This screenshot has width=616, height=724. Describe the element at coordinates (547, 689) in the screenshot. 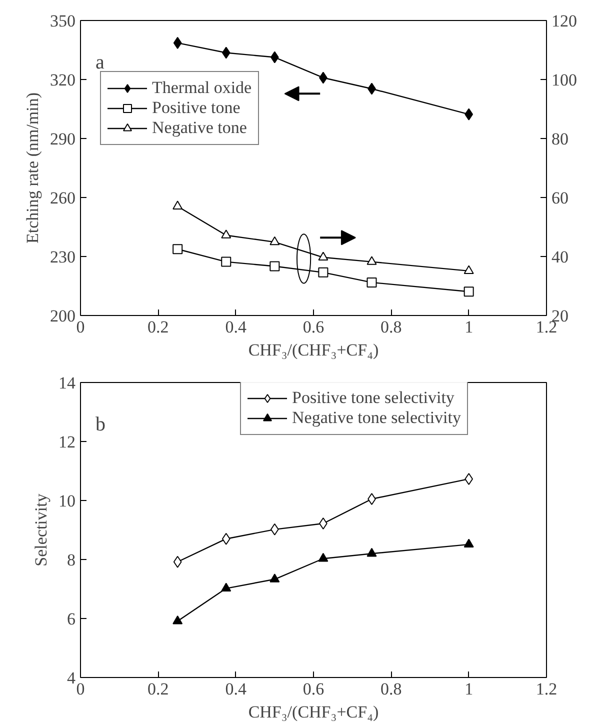

I see `x-tick-label: 1.2` at that location.